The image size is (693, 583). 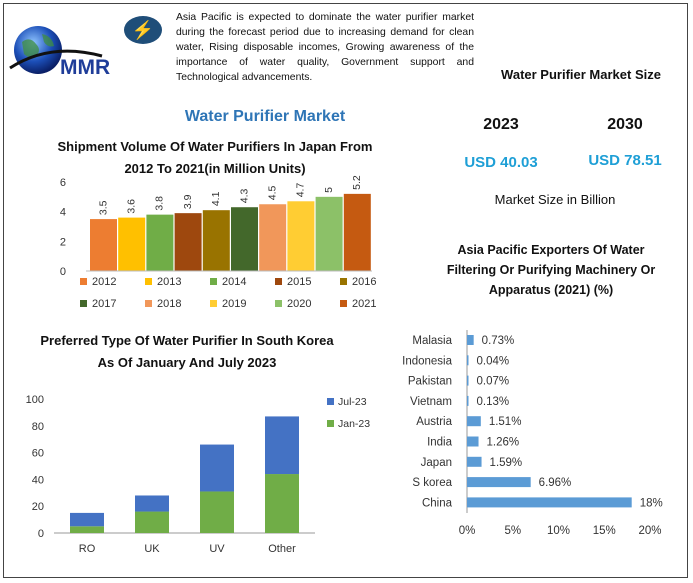 What do you see at coordinates (364, 304) in the screenshot?
I see `legend-label: 2021` at bounding box center [364, 304].